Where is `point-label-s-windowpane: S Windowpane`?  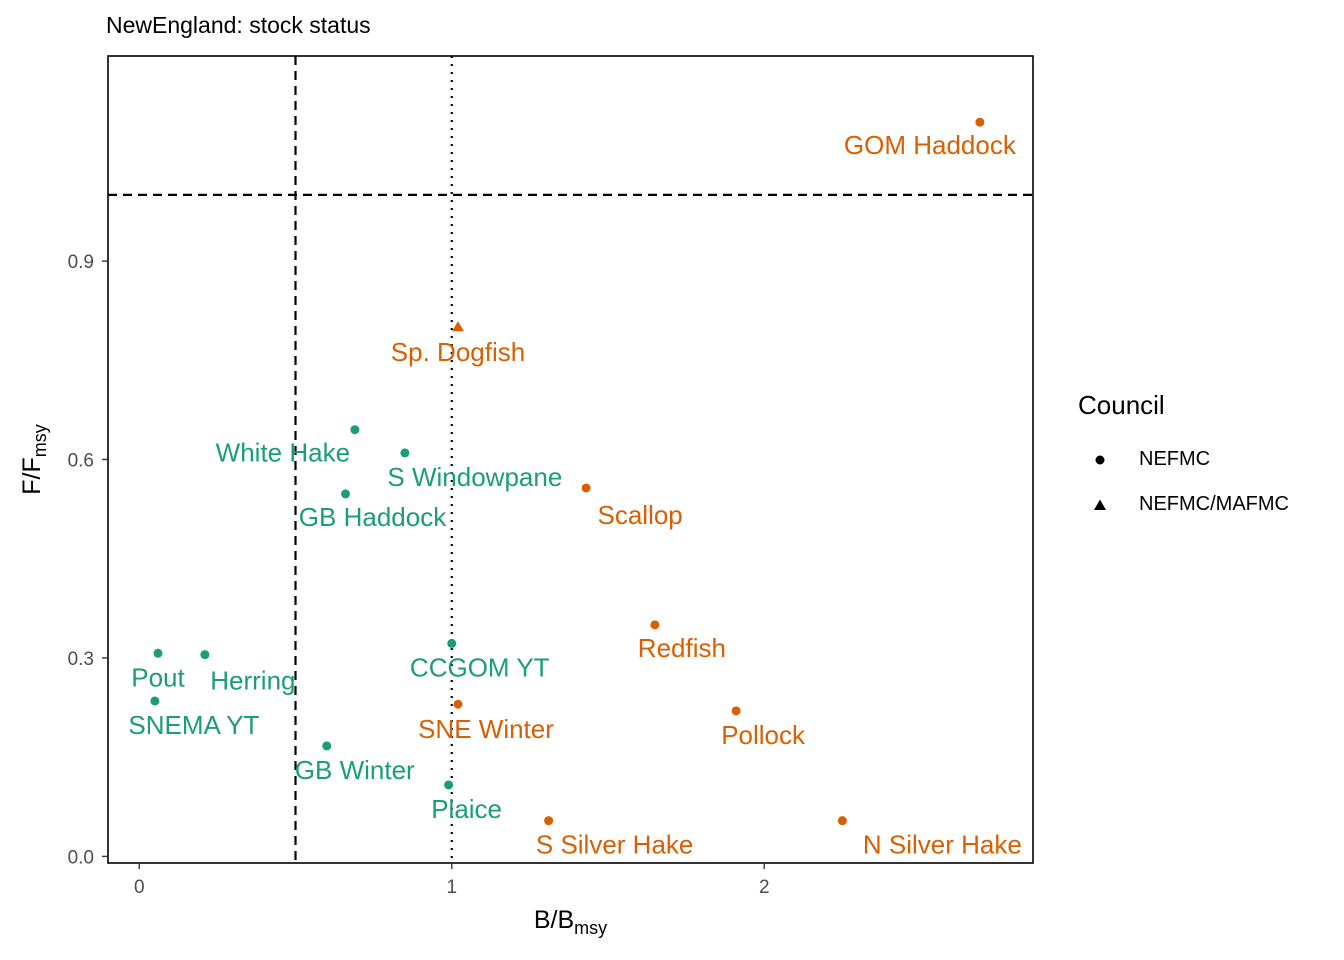
point-label-s-windowpane: S Windowpane is located at coordinates (474, 477).